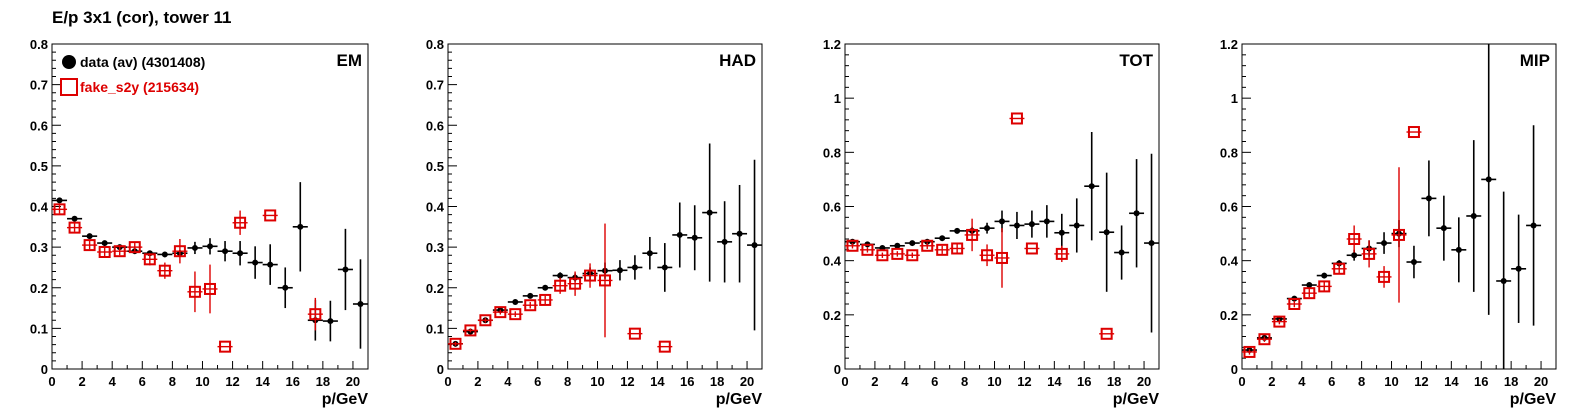  Describe the element at coordinates (142, 62) in the screenshot. I see `legend-label: data (av) (4301408)` at that location.